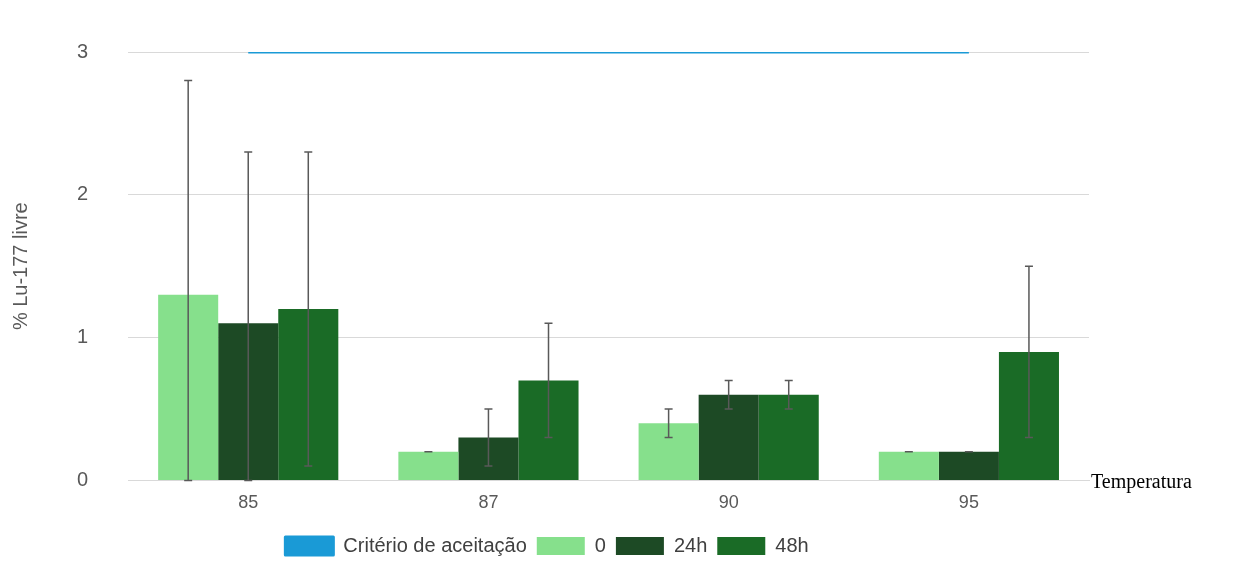 This screenshot has width=1259, height=571. What do you see at coordinates (968, 502) in the screenshot?
I see `x-tick-label: 95` at bounding box center [968, 502].